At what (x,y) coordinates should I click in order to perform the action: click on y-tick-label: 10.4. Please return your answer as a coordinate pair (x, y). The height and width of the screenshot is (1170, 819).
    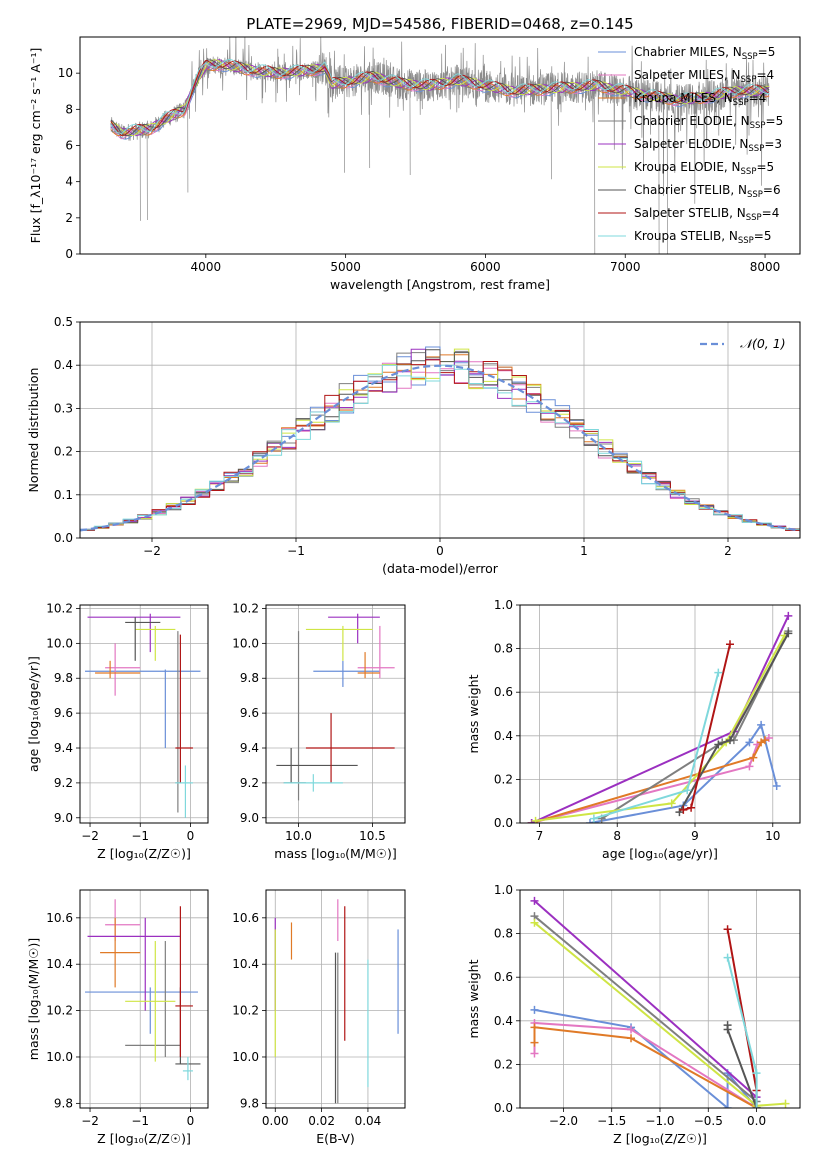
    Looking at the image, I should click on (59, 964).